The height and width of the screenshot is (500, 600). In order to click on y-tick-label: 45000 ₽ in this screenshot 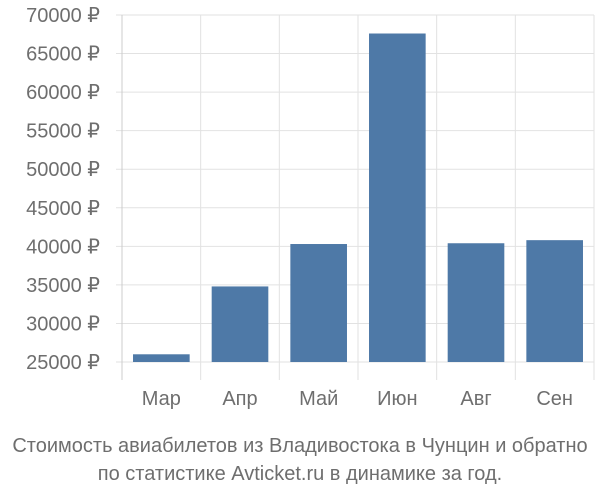, I will do `click(63, 209)`.